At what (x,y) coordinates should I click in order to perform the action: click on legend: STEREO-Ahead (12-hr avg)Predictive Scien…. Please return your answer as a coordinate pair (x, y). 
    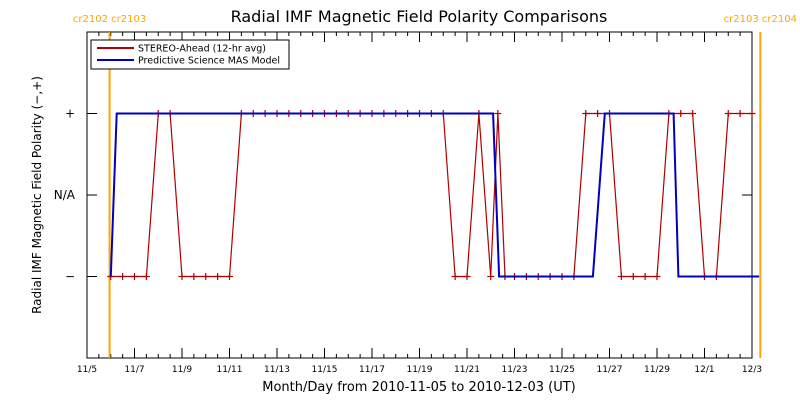
    Looking at the image, I should click on (190, 54).